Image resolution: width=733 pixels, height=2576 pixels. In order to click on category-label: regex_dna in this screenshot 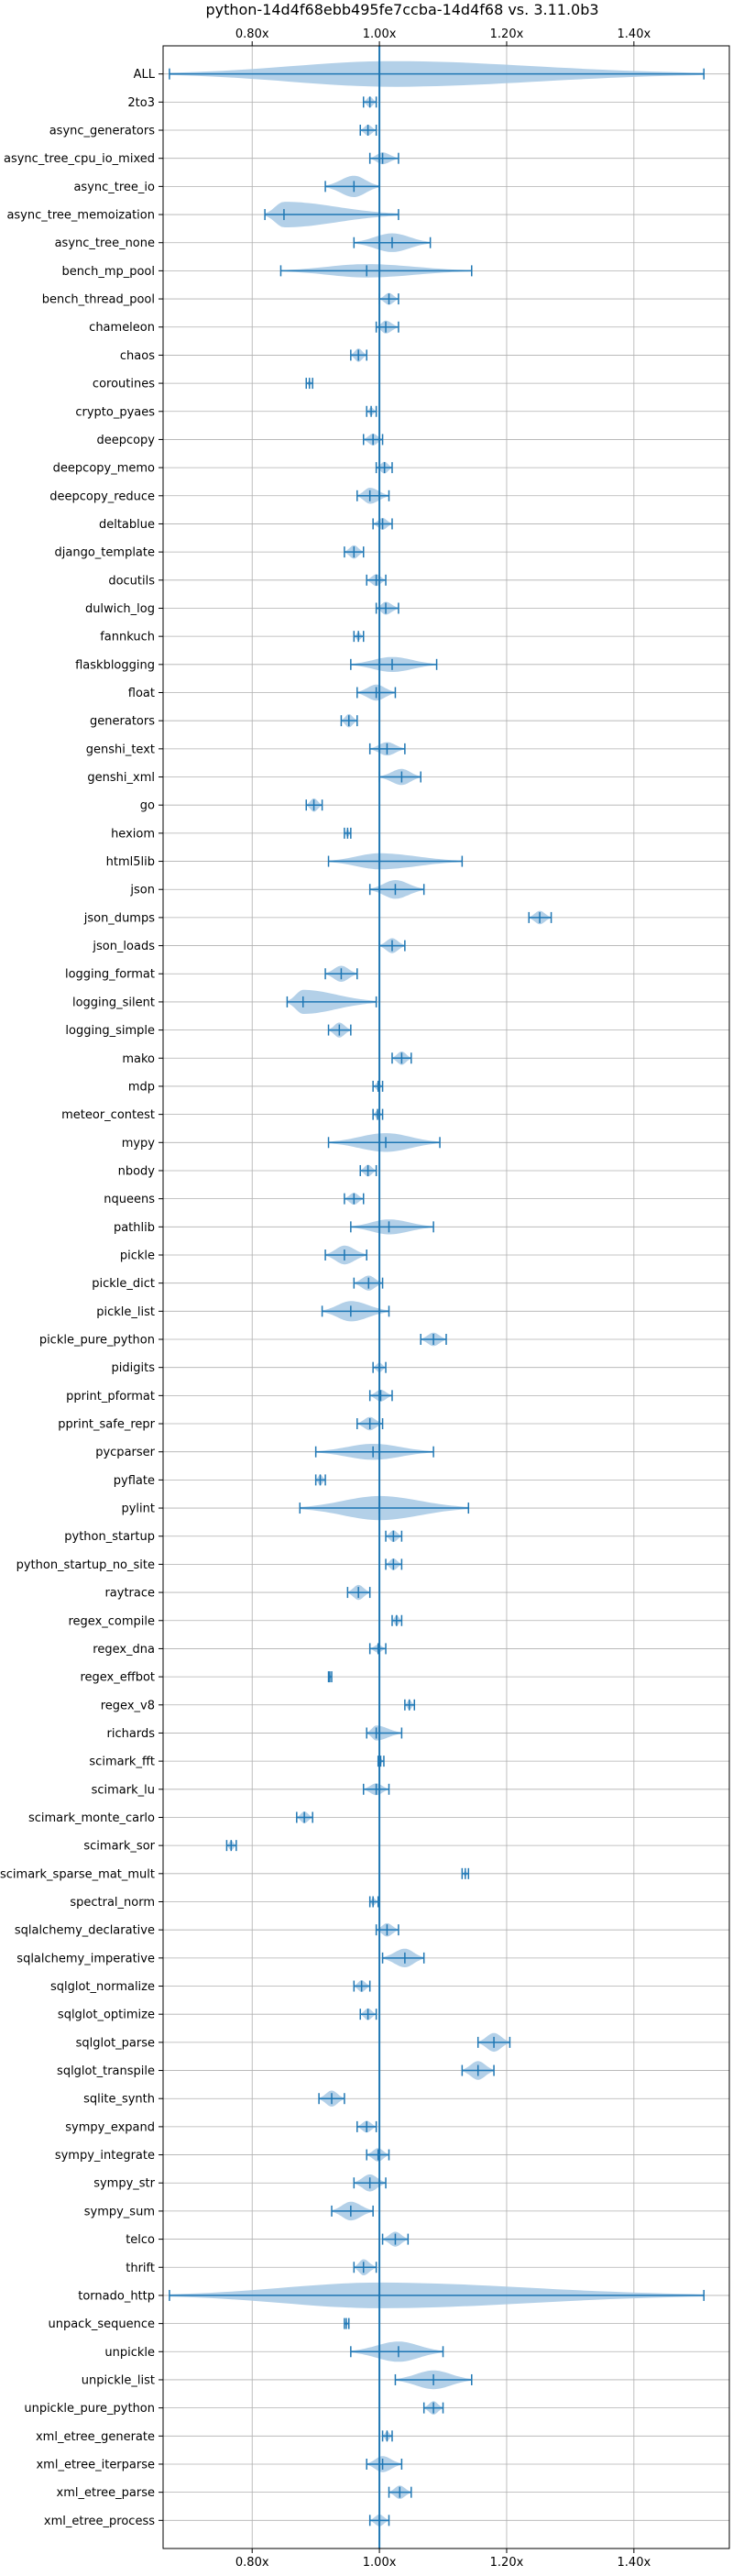, I will do `click(124, 1650)`.